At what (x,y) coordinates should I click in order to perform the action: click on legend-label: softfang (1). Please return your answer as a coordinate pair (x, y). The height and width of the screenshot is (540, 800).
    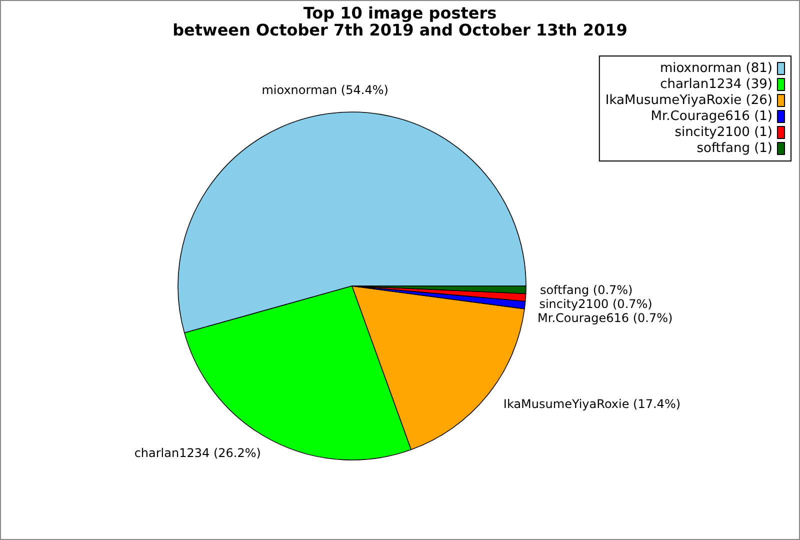
    Looking at the image, I should click on (734, 148).